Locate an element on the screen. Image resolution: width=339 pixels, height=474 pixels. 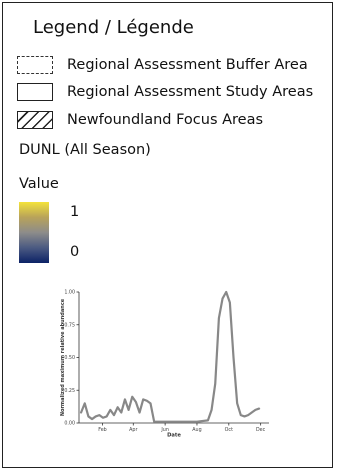
legend-title: Legend / Légende is located at coordinates (113, 27).